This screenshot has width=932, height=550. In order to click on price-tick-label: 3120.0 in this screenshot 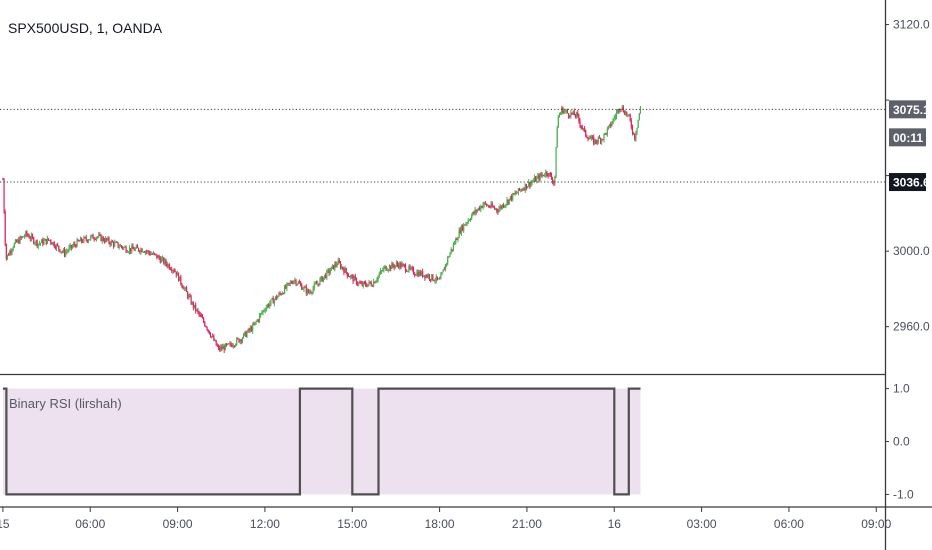, I will do `click(911, 25)`.